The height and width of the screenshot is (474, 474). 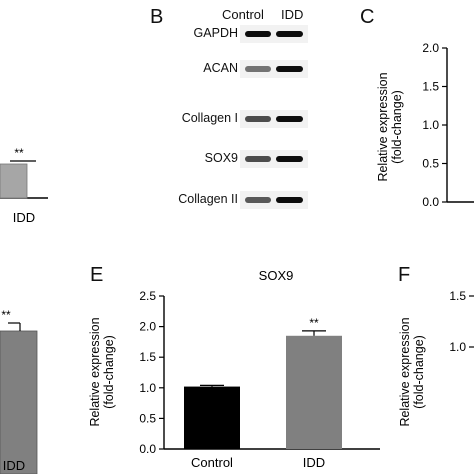 What do you see at coordinates (14, 465) in the screenshot?
I see `panel-d-xtick-label: IDD` at bounding box center [14, 465].